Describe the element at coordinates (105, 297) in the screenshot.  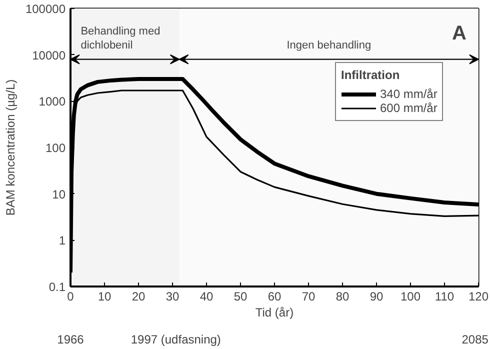
I see `x-tick-label: 10` at that location.